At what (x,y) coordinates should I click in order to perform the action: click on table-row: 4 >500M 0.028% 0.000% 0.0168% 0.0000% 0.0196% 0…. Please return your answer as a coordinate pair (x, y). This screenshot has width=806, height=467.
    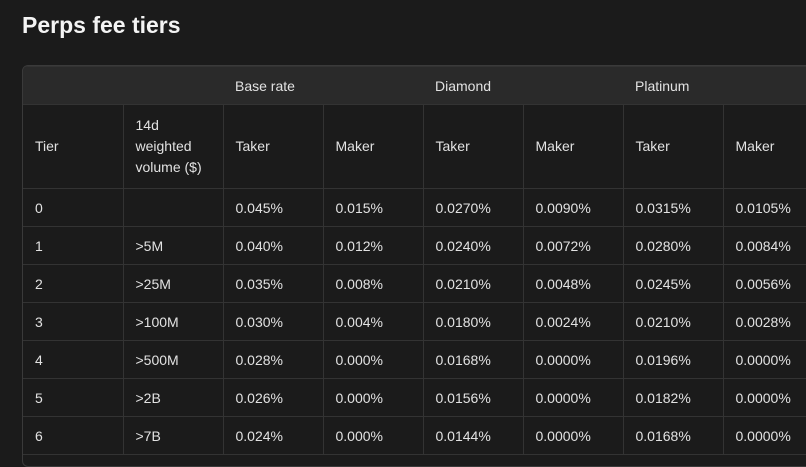
    Looking at the image, I should click on (414, 359).